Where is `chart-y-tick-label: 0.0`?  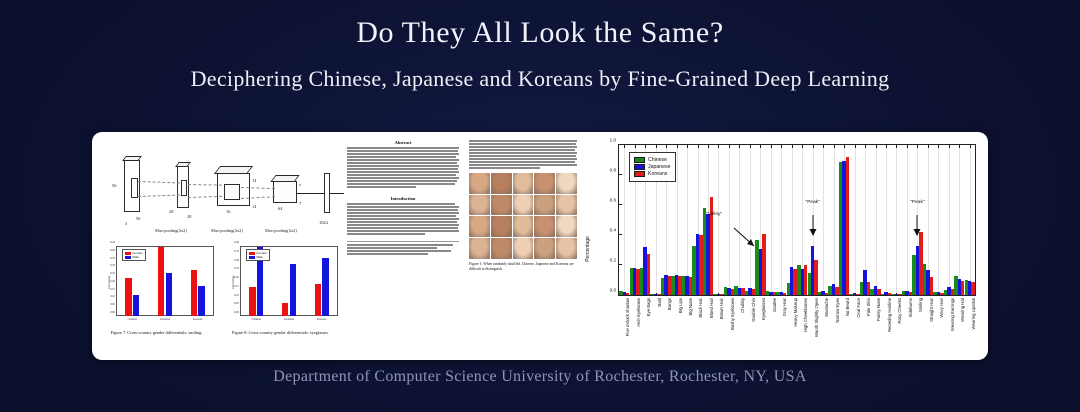 chart-y-tick-label: 0.0 is located at coordinates (612, 290).